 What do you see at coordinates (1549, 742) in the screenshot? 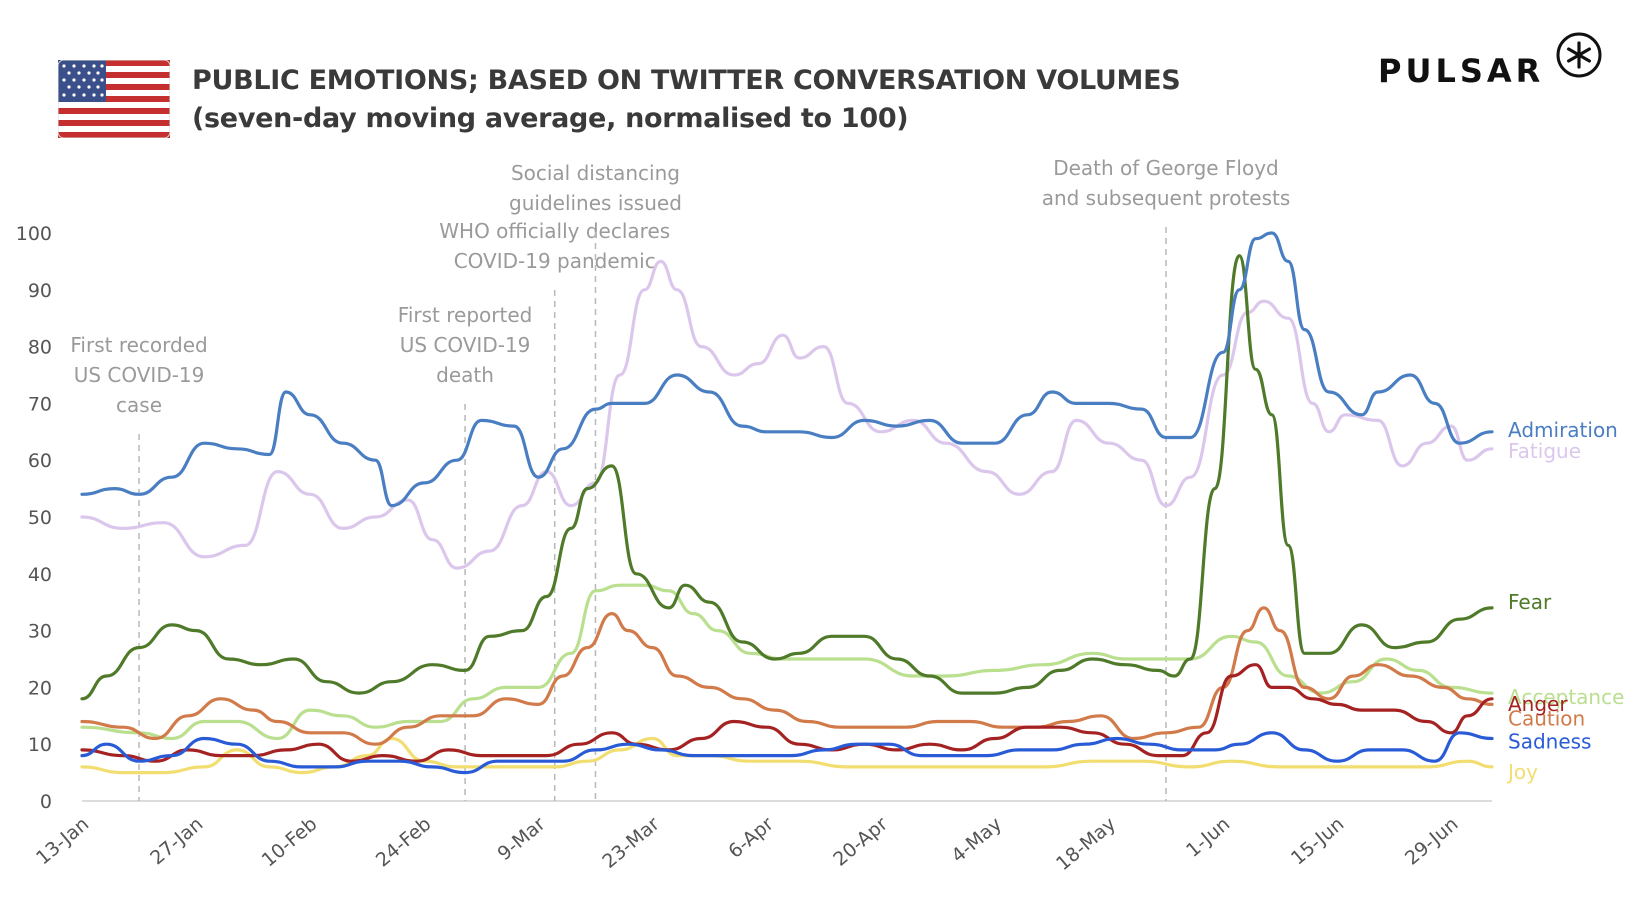
I see `legend-label-sadness: Sadness` at bounding box center [1549, 742].